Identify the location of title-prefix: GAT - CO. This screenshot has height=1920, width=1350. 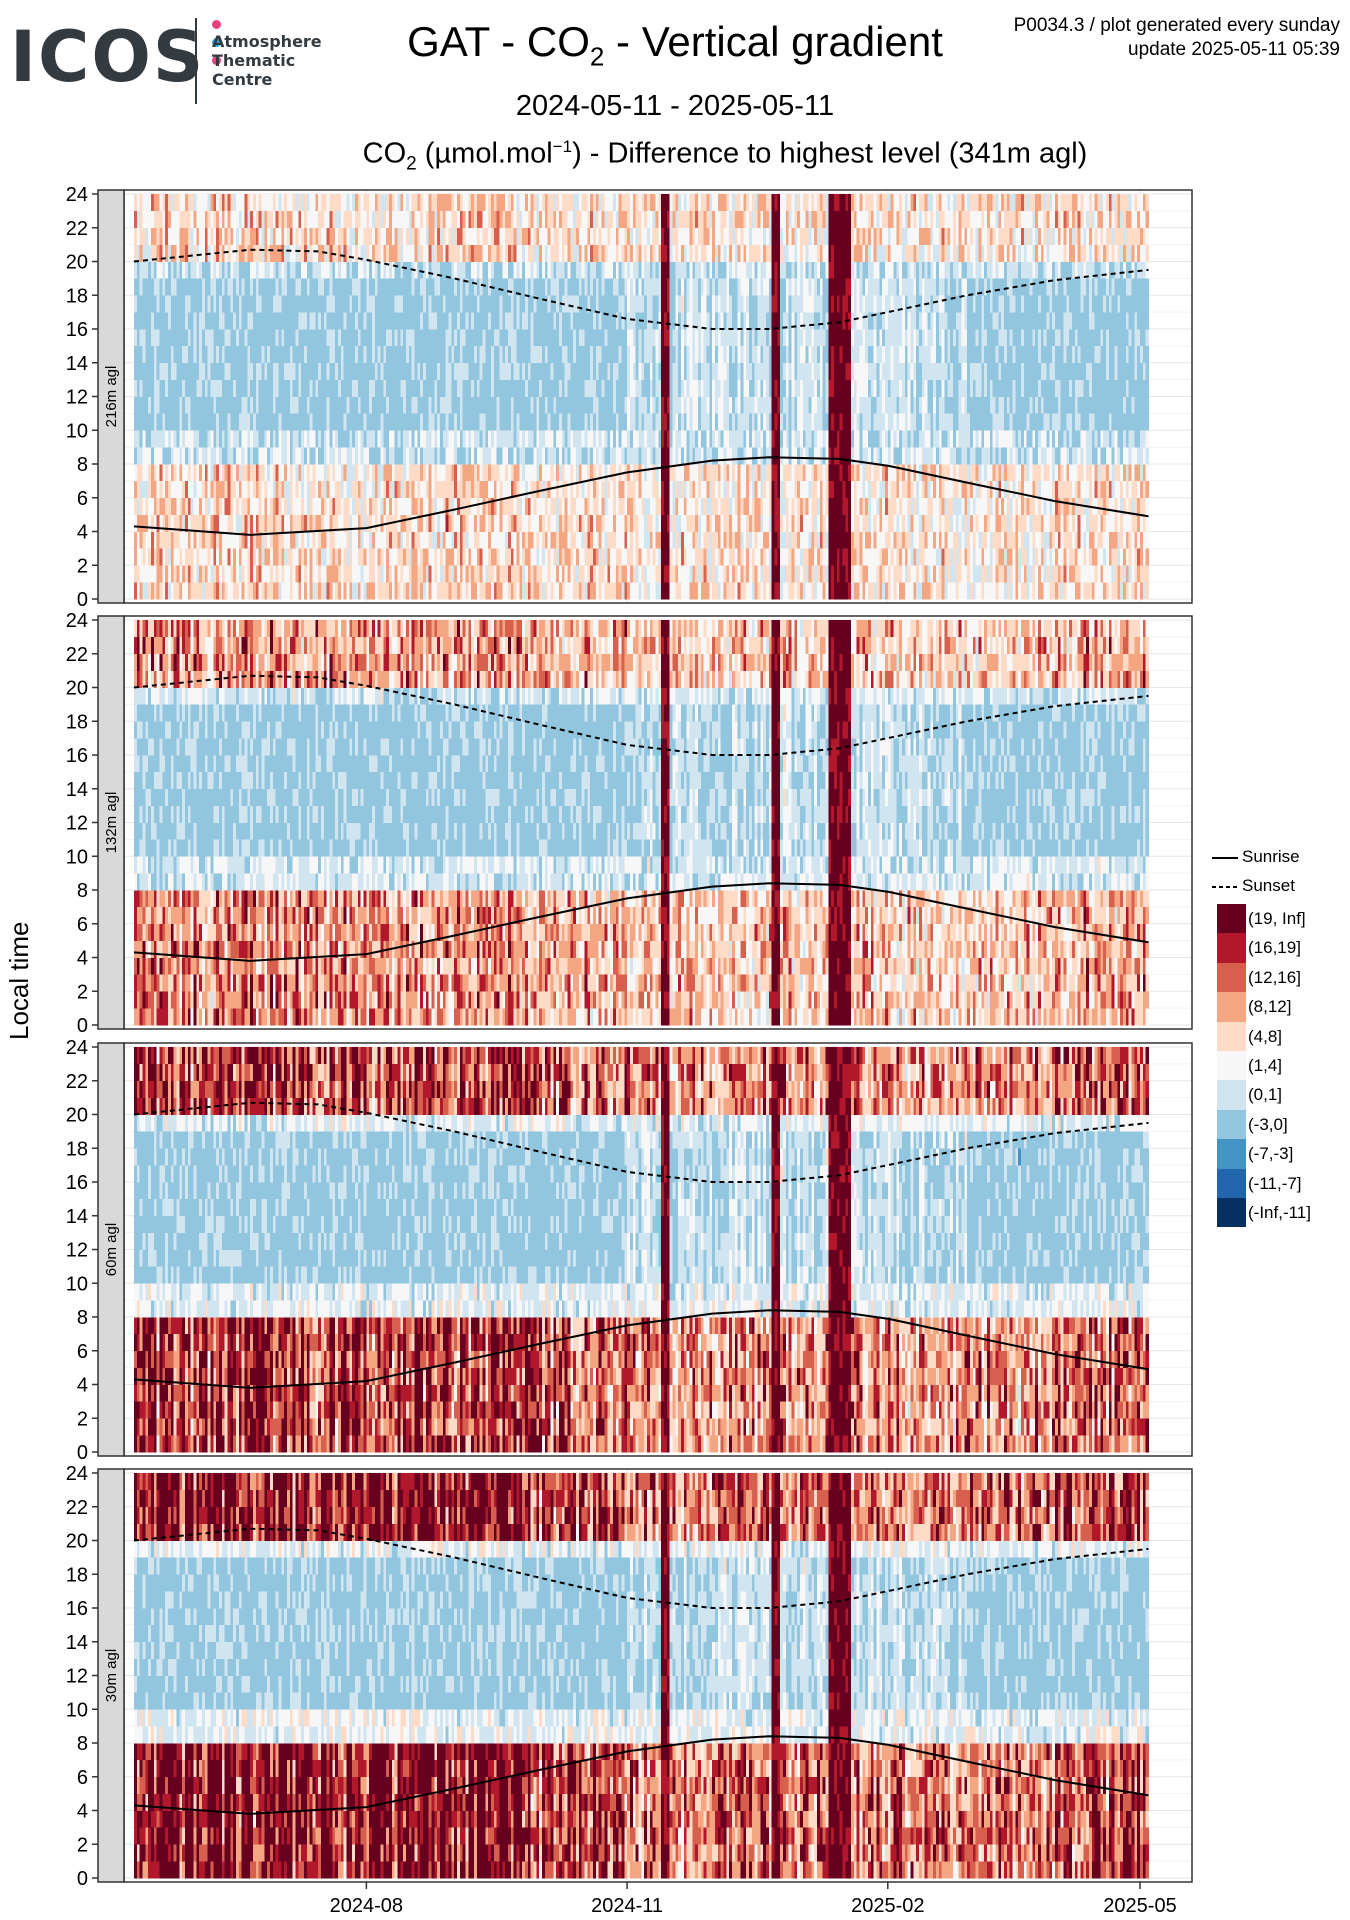
(498, 41).